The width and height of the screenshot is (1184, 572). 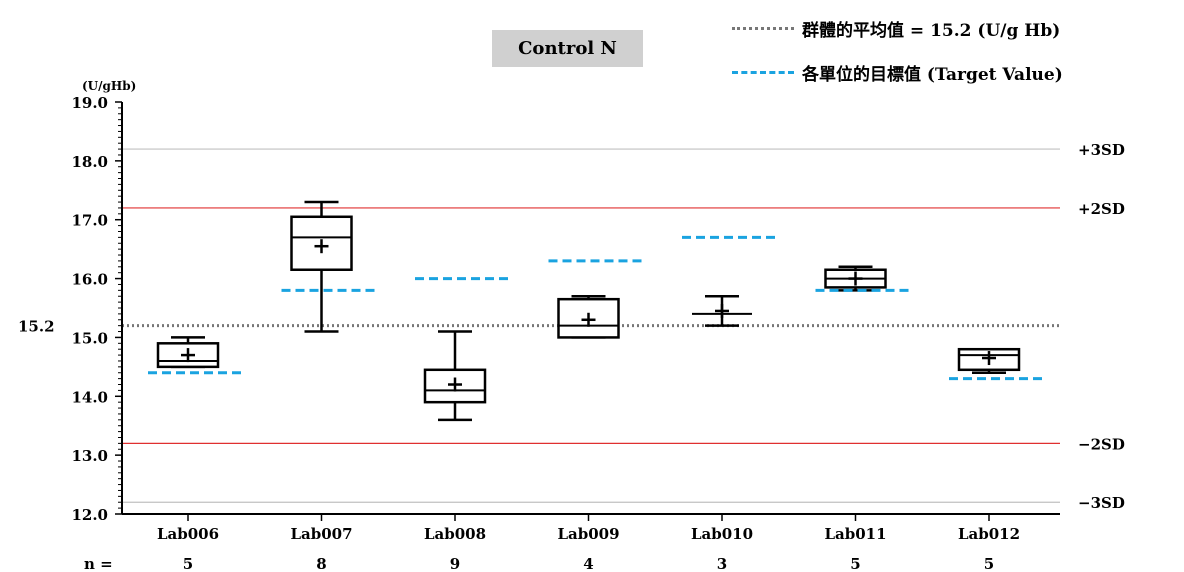 I want to click on x-tick-label: Lab008, so click(x=455, y=534).